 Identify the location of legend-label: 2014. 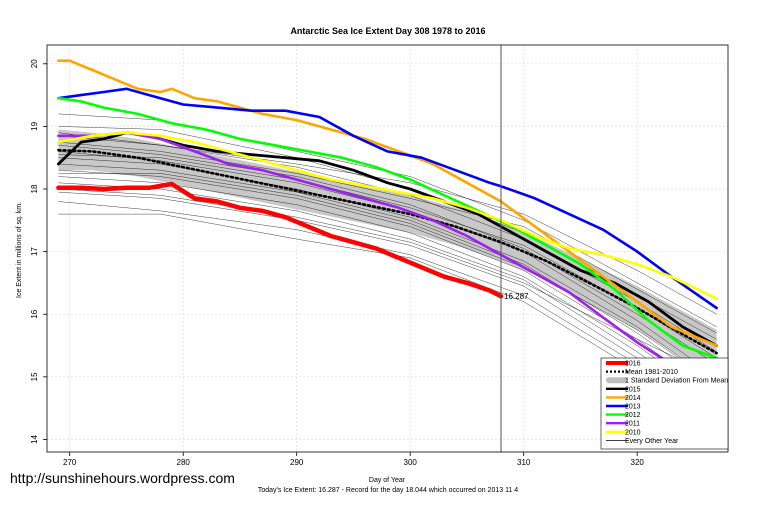
(633, 398).